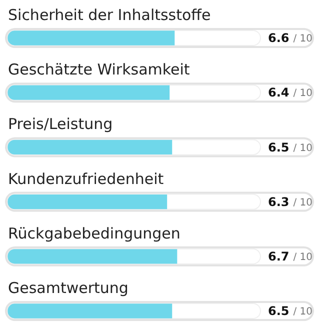 Image resolution: width=321 pixels, height=330 pixels. What do you see at coordinates (279, 38) in the screenshot?
I see `data-label: 6.6` at bounding box center [279, 38].